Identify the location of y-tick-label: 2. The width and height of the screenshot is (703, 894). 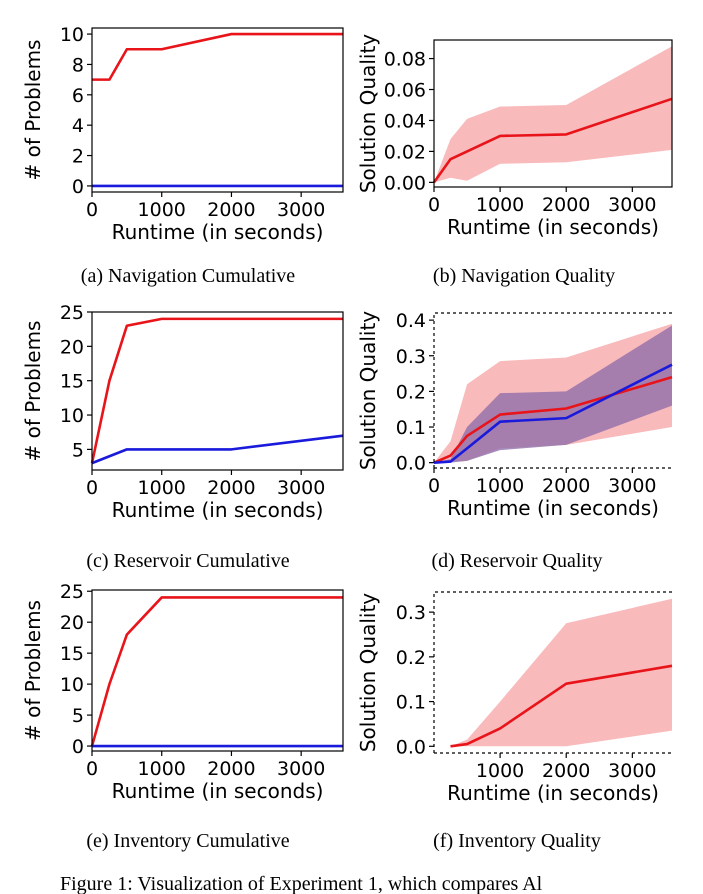
(78, 157).